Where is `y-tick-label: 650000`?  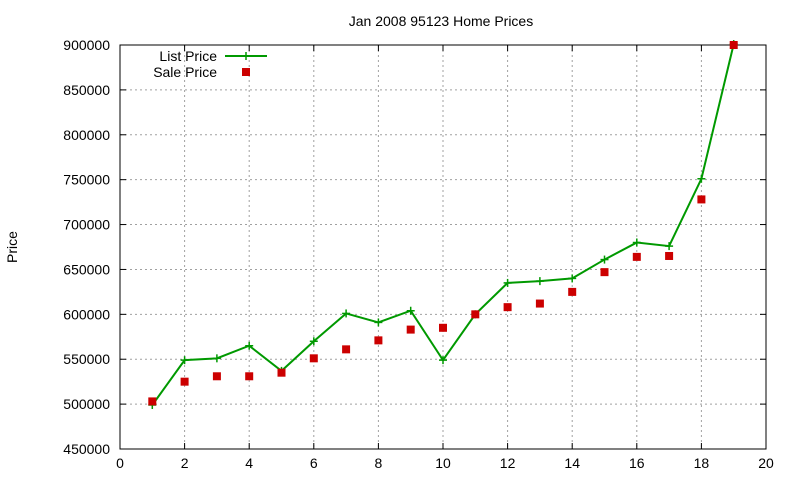
y-tick-label: 650000 is located at coordinates (86, 269).